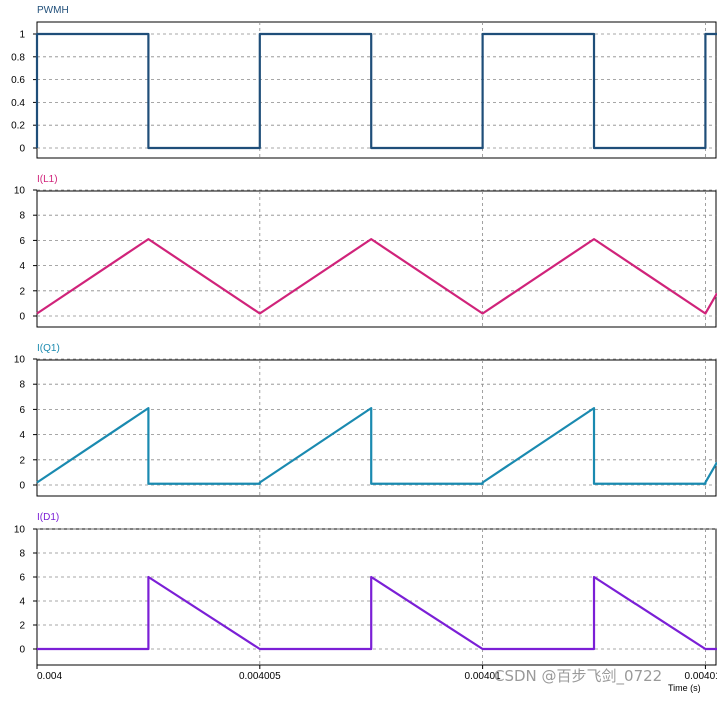 The image size is (717, 701). Describe the element at coordinates (260, 676) in the screenshot. I see `x-tick-label: 0.004005` at that location.